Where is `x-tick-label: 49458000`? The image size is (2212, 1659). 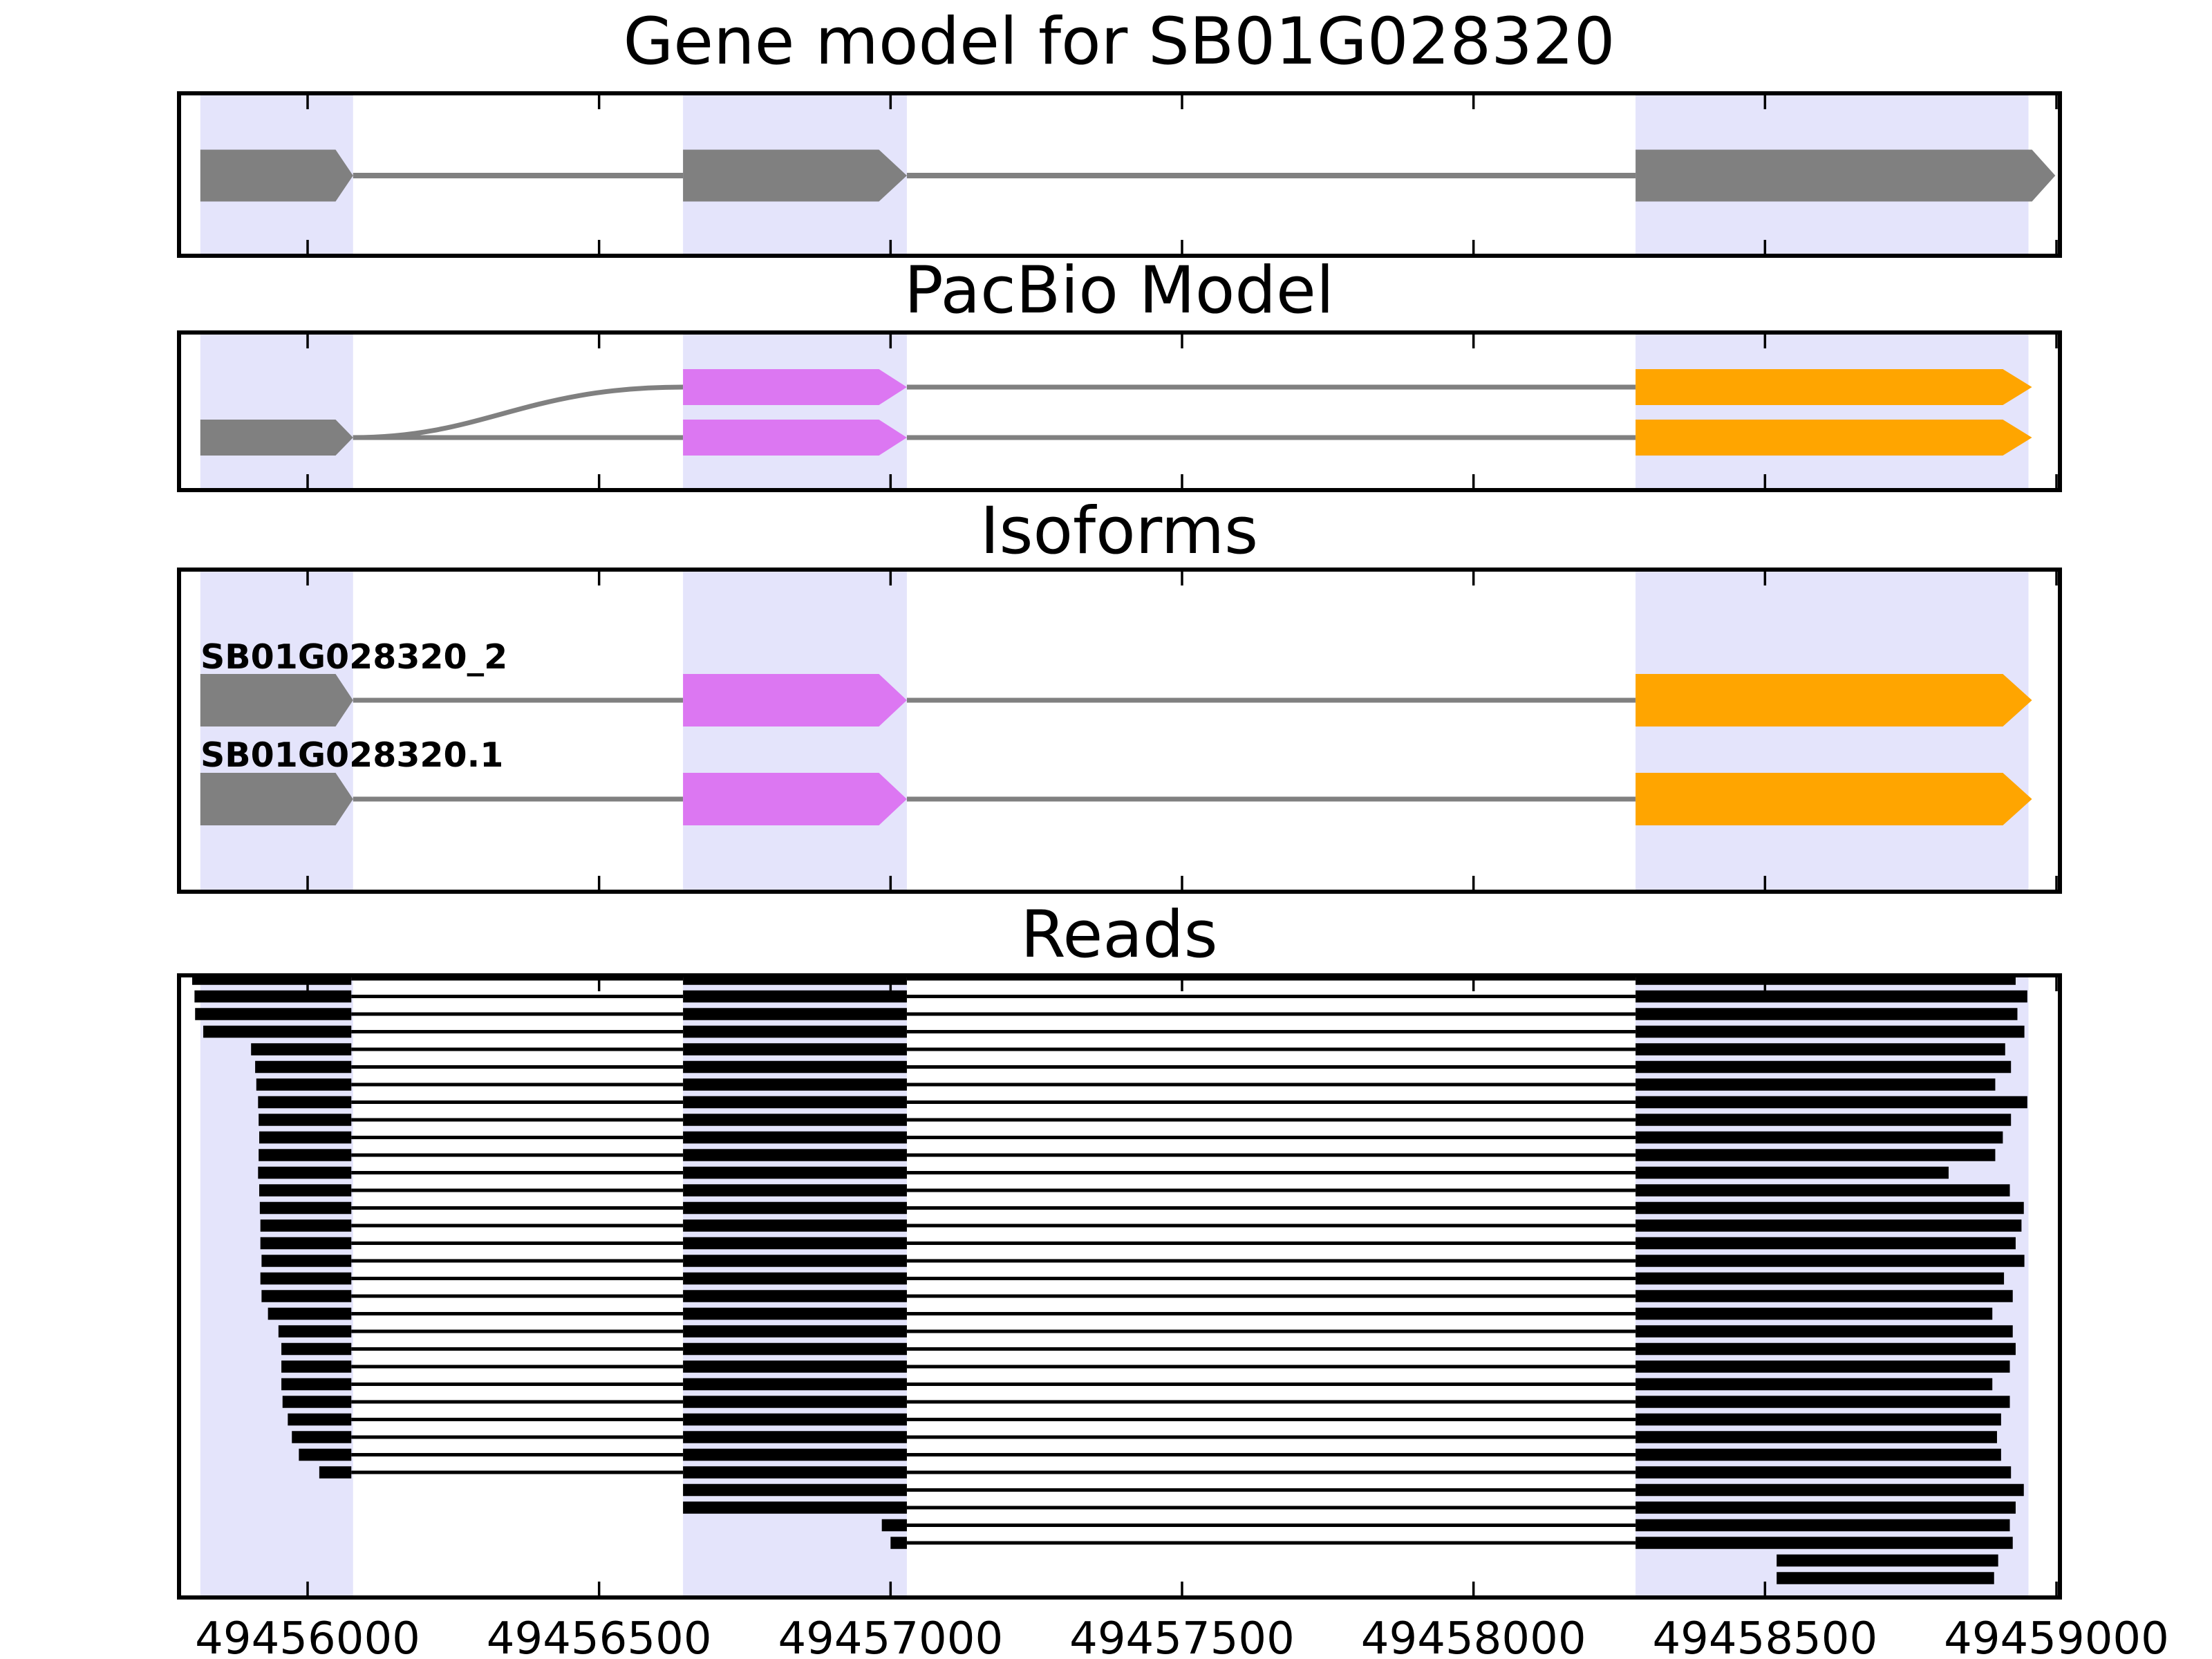 x-tick-label: 49458000 is located at coordinates (1474, 1636).